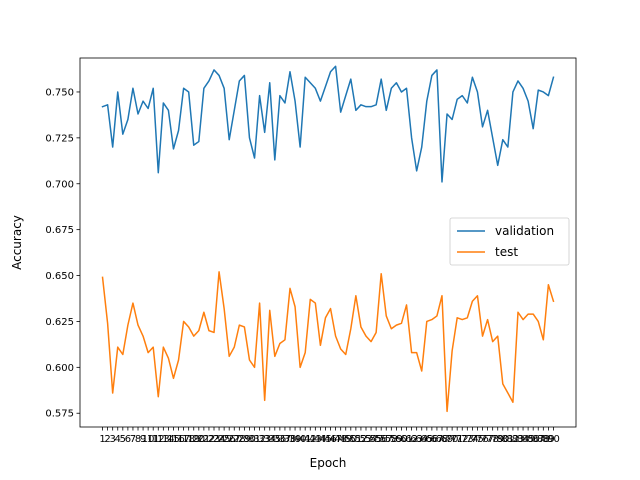  I want to click on y-tick-label: 0.625, so click(59, 322).